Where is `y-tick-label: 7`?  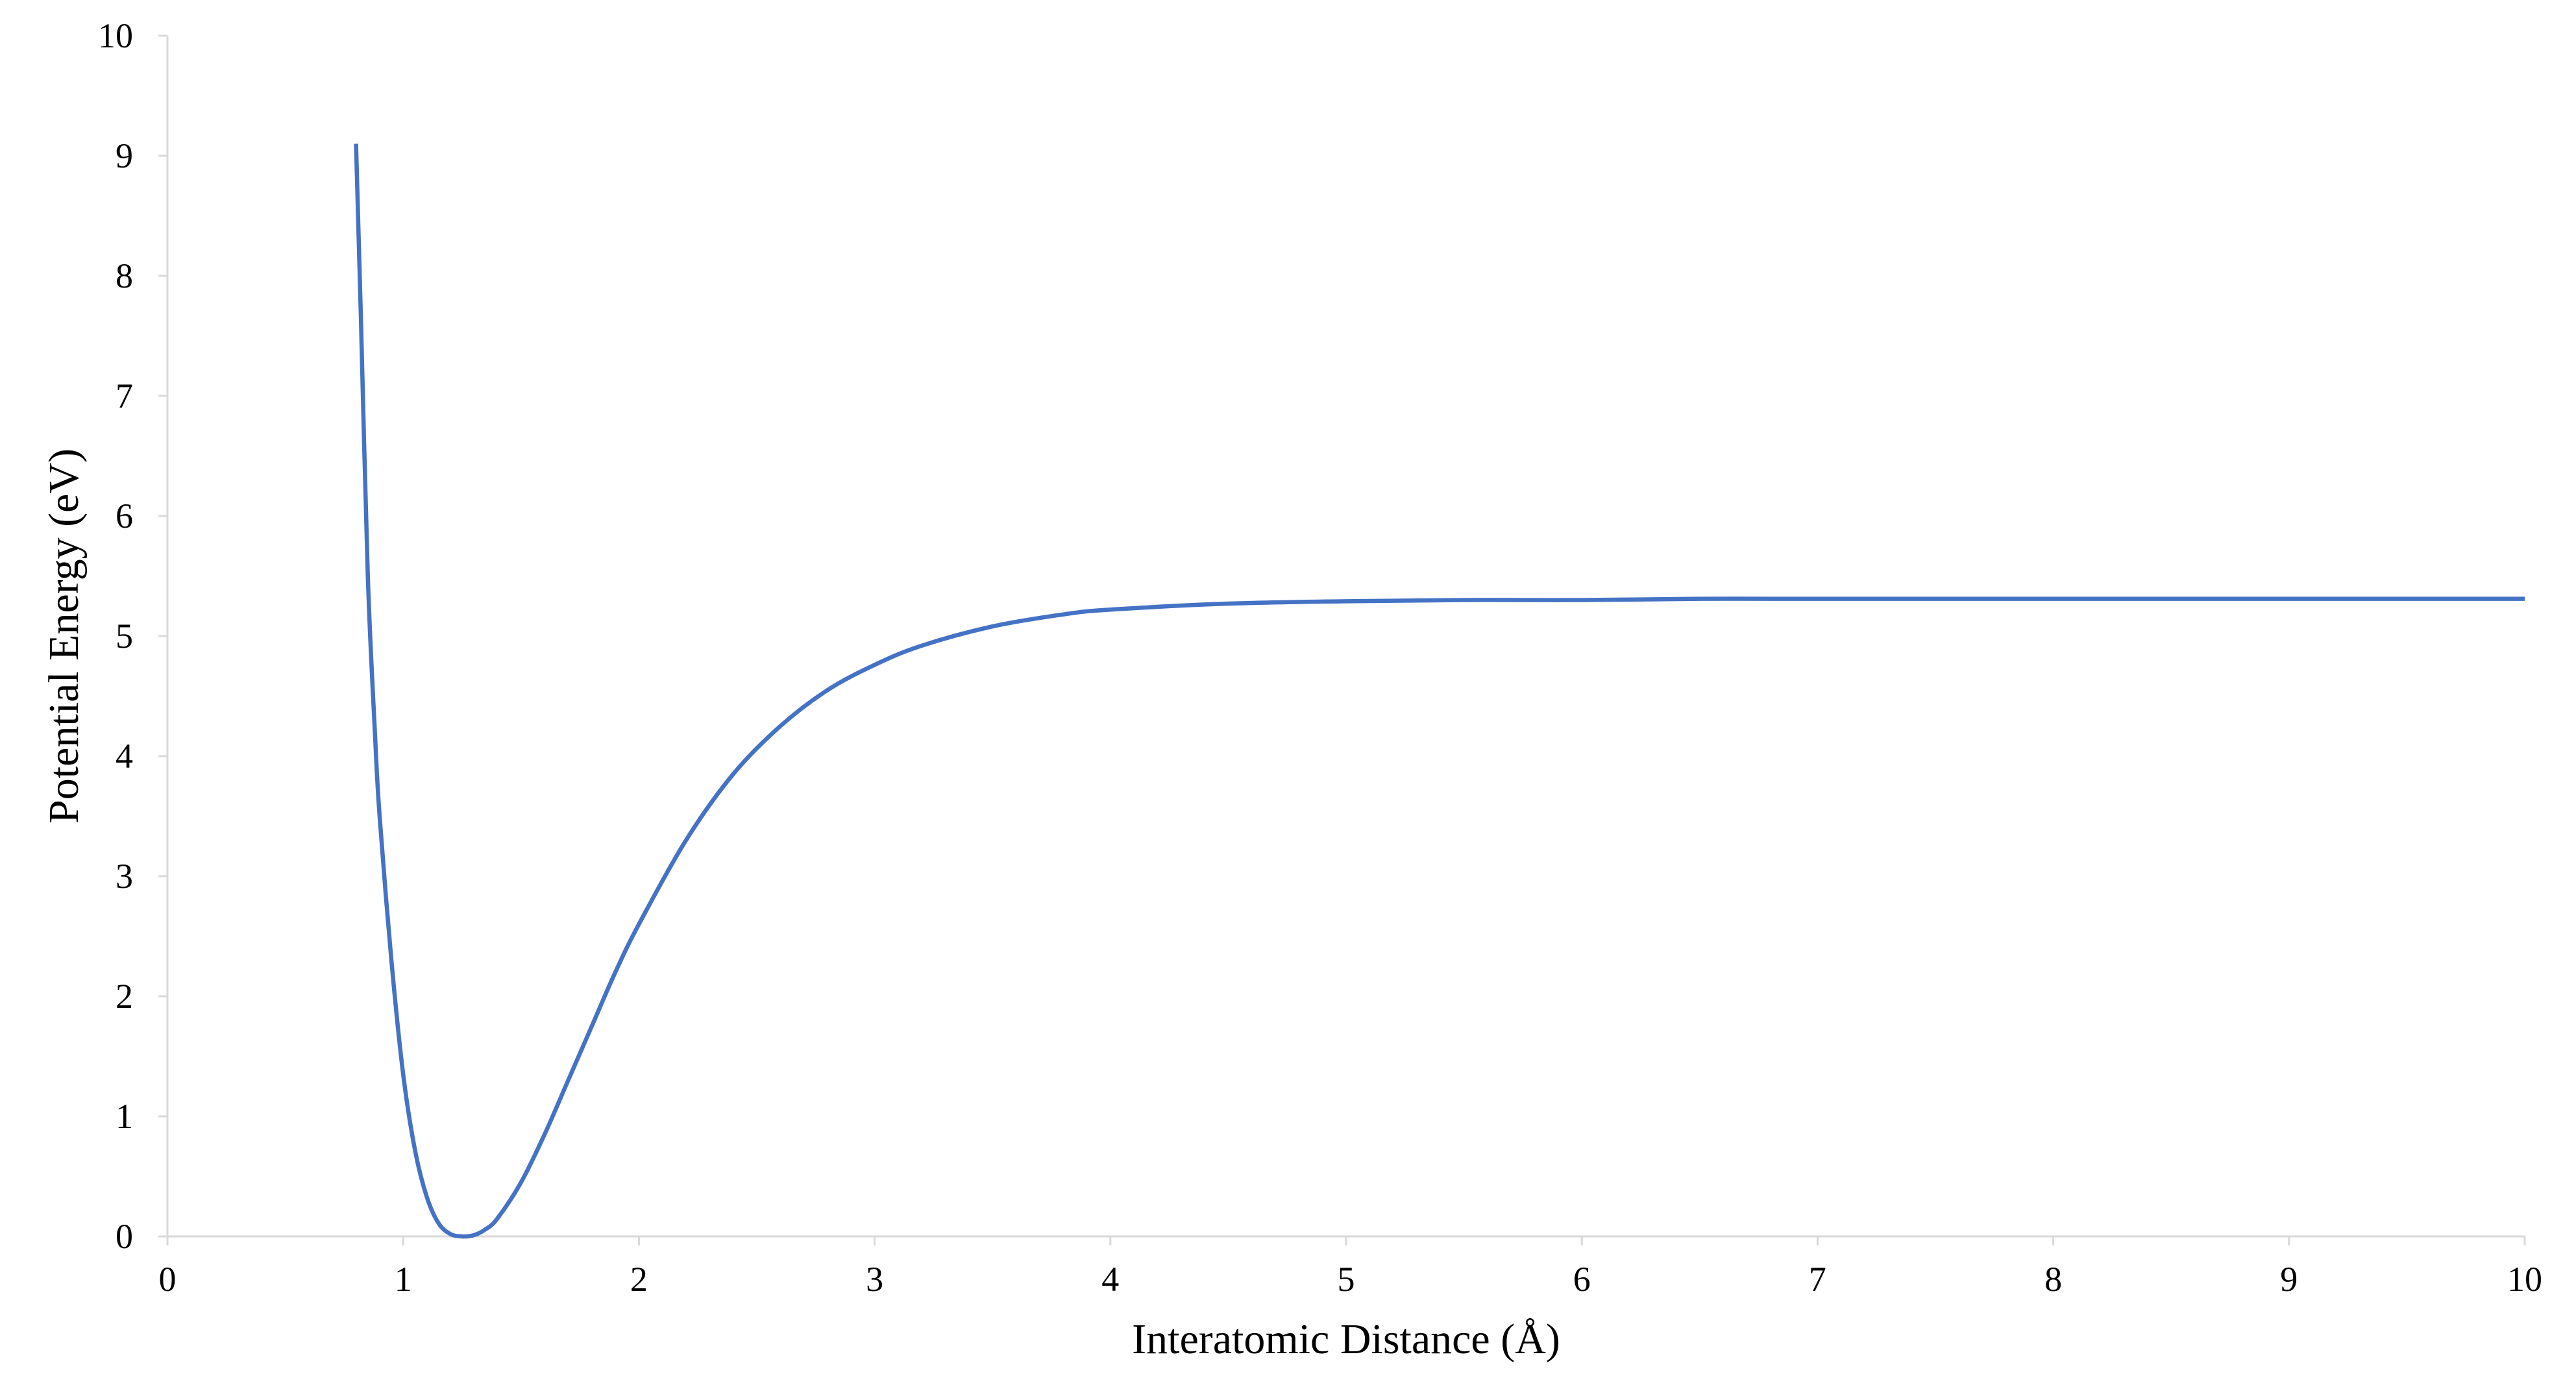
y-tick-label: 7 is located at coordinates (124, 395).